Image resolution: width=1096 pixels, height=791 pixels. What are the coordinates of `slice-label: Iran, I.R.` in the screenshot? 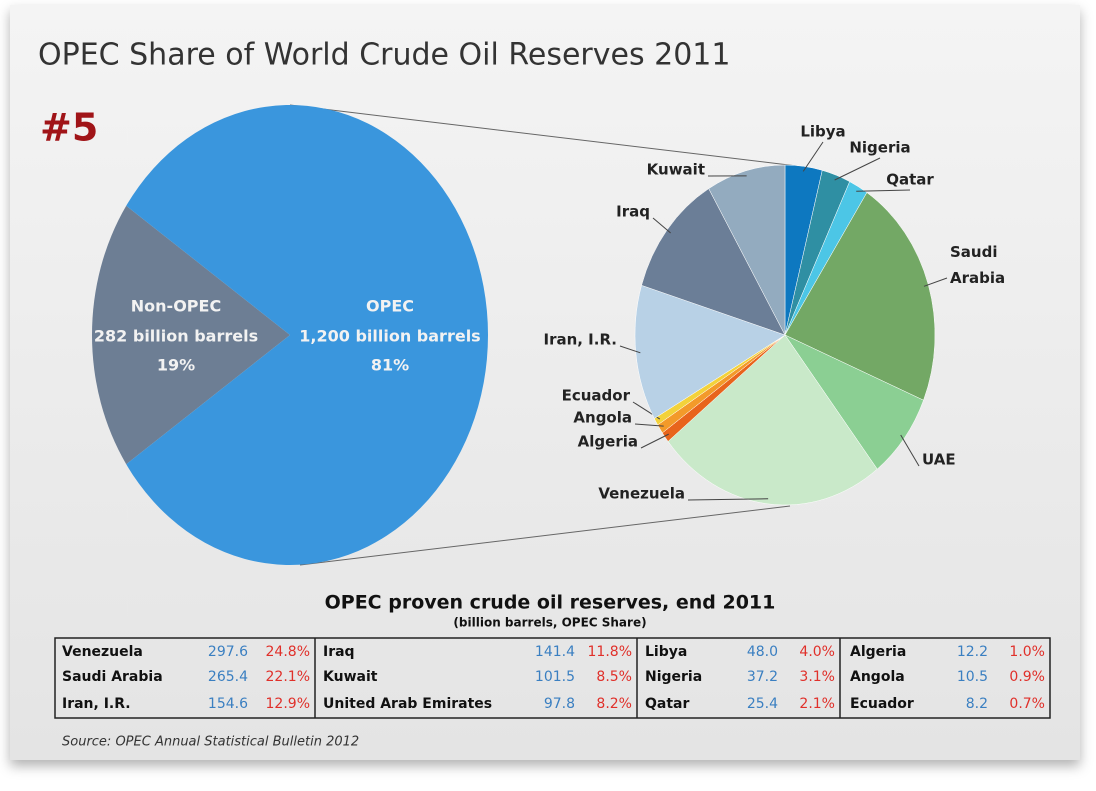 It's located at (580, 340).